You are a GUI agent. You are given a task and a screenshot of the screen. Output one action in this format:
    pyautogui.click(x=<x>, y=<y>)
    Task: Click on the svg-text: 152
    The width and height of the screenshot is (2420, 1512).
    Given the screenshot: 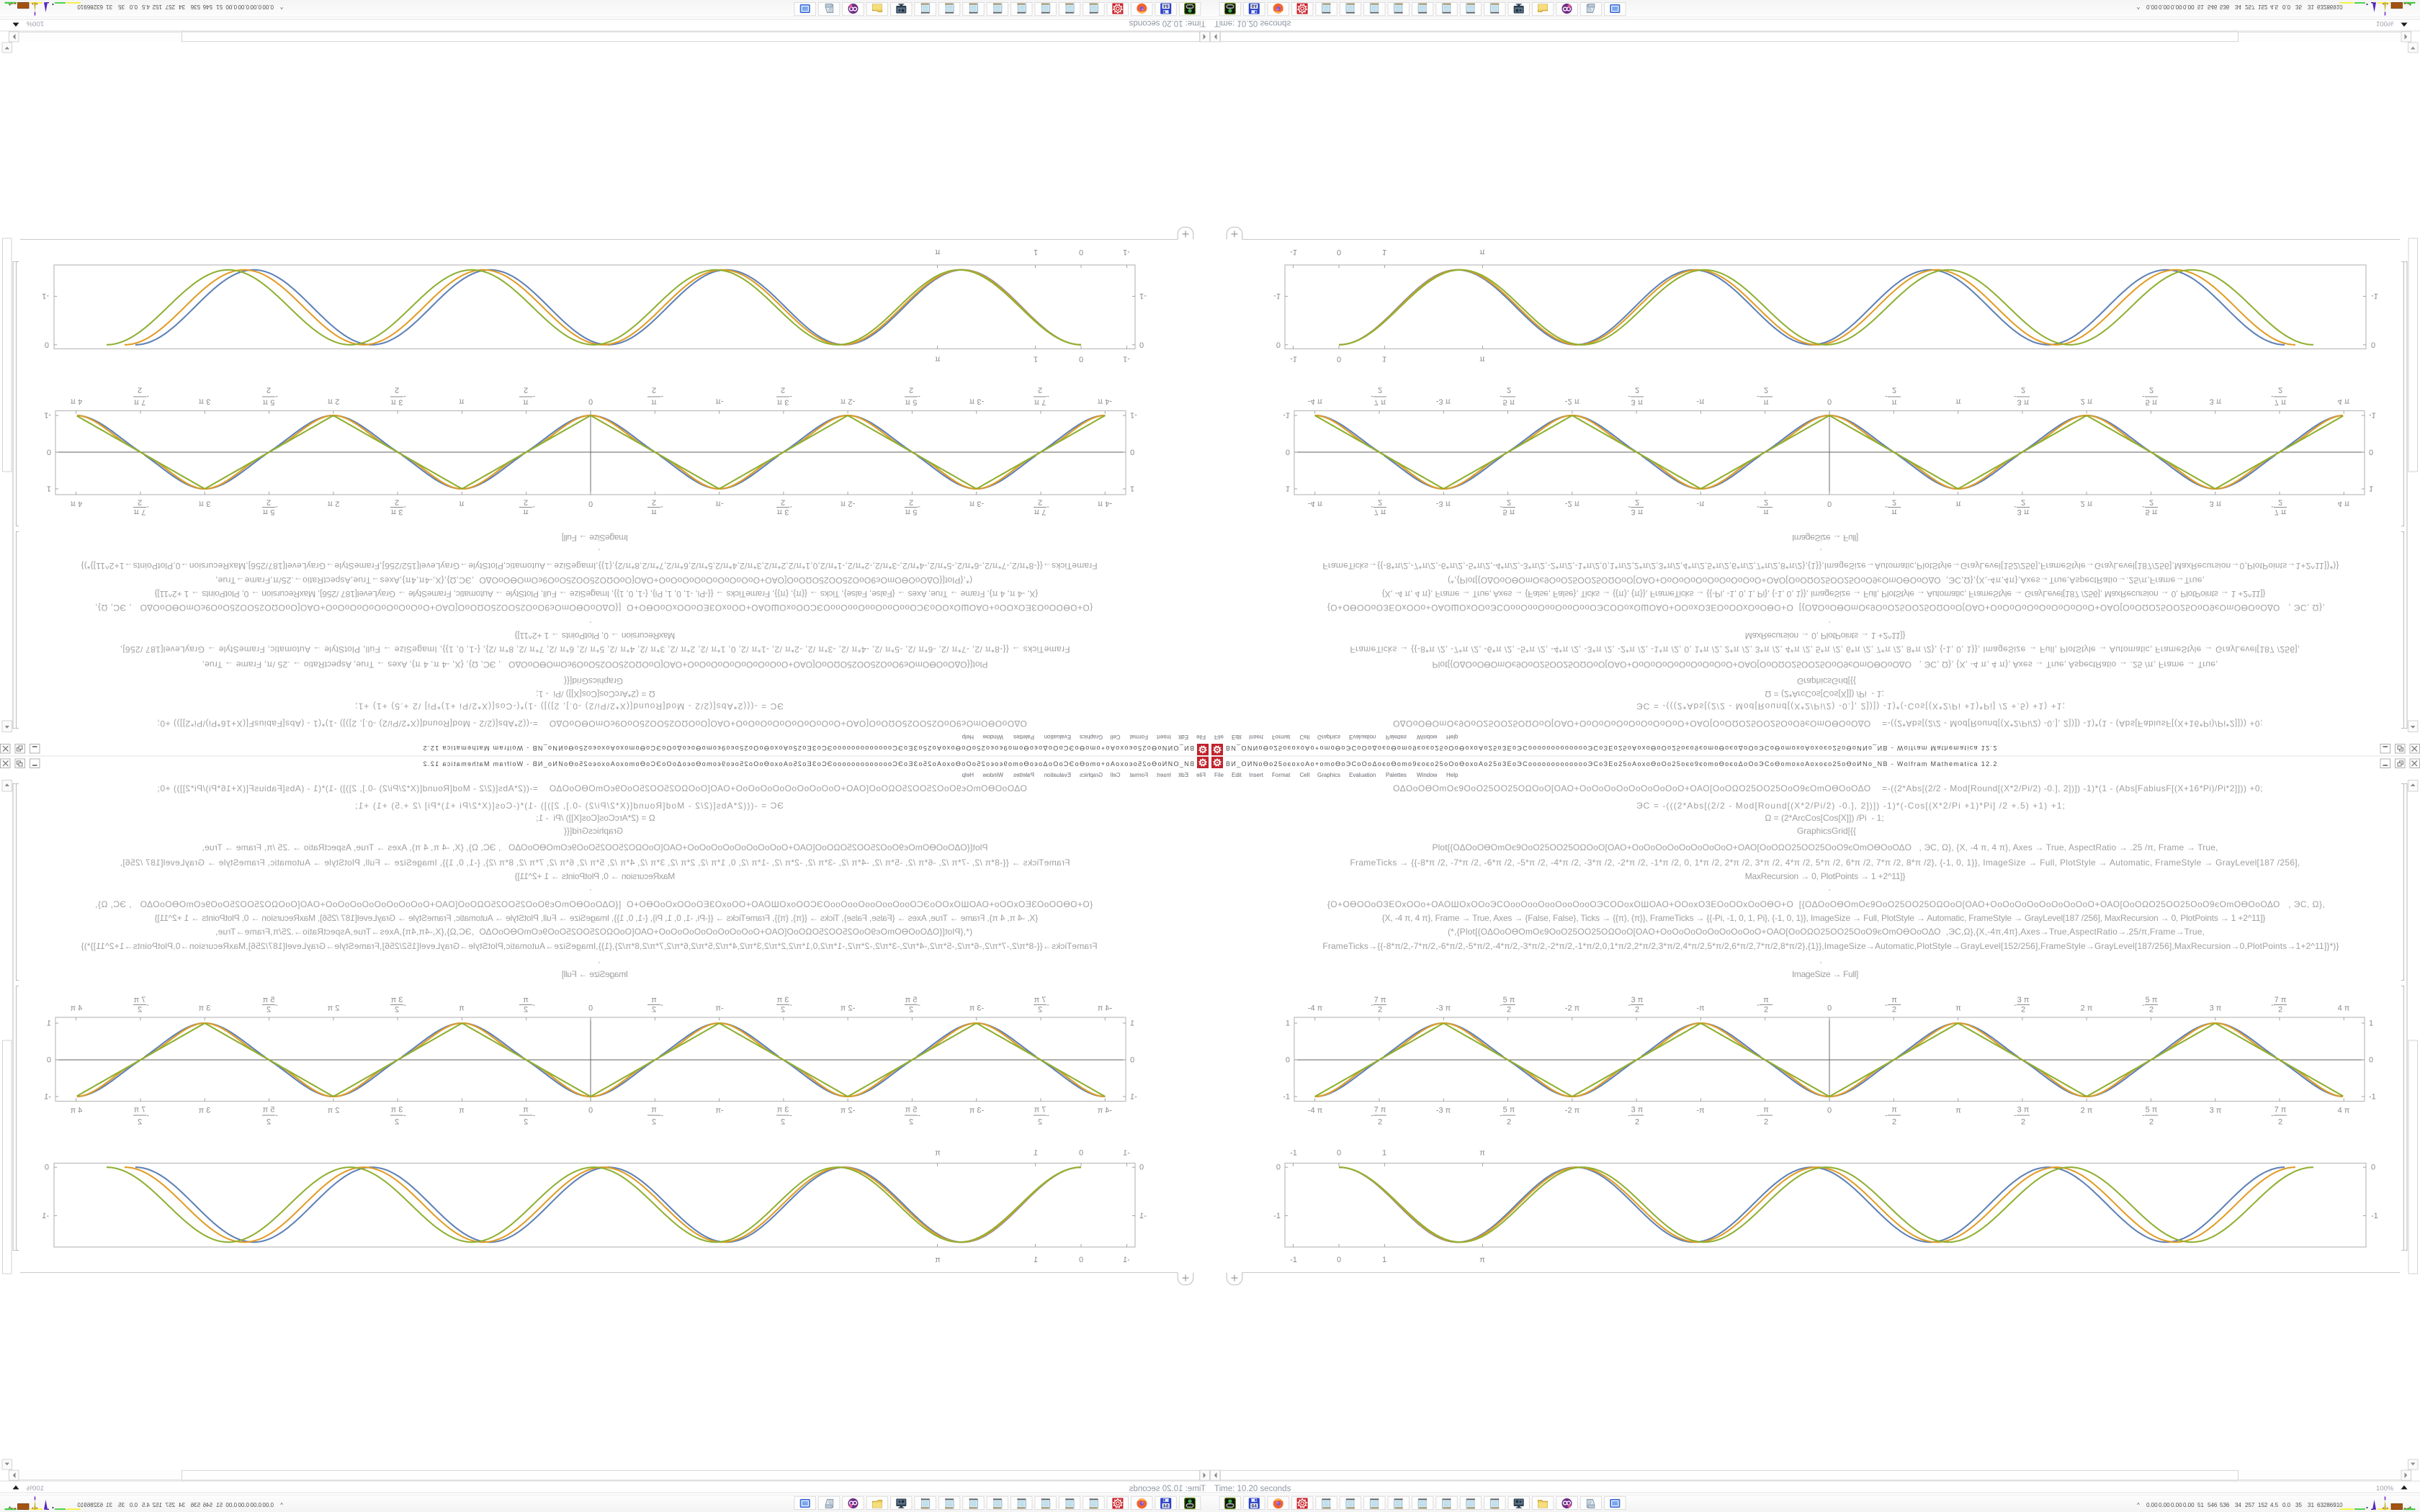 What is the action you would take?
    pyautogui.click(x=2263, y=1505)
    